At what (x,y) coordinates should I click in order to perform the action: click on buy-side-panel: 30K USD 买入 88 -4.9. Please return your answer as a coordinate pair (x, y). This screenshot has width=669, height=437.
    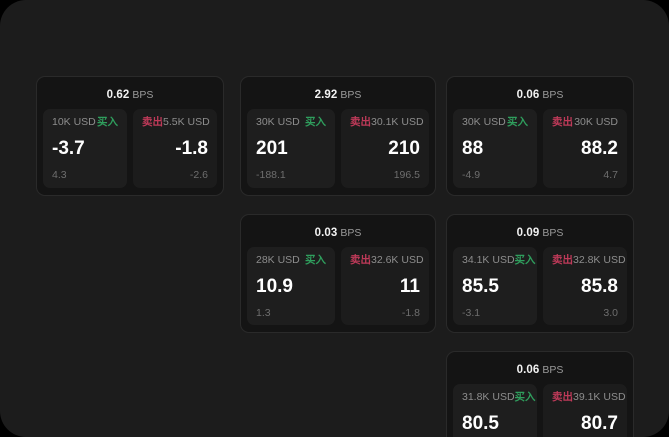
    Looking at the image, I should click on (495, 148).